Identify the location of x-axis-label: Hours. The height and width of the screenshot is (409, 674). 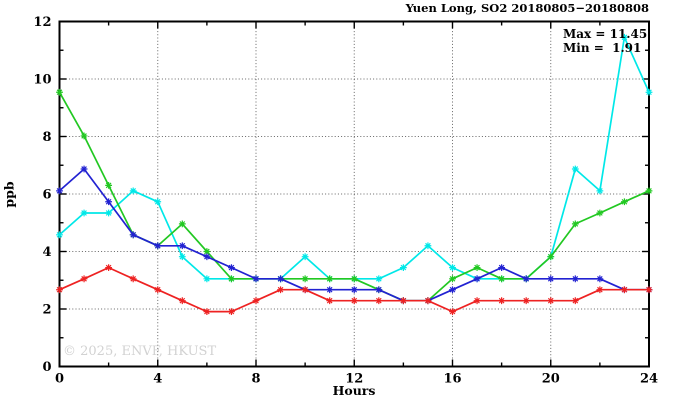
(354, 390).